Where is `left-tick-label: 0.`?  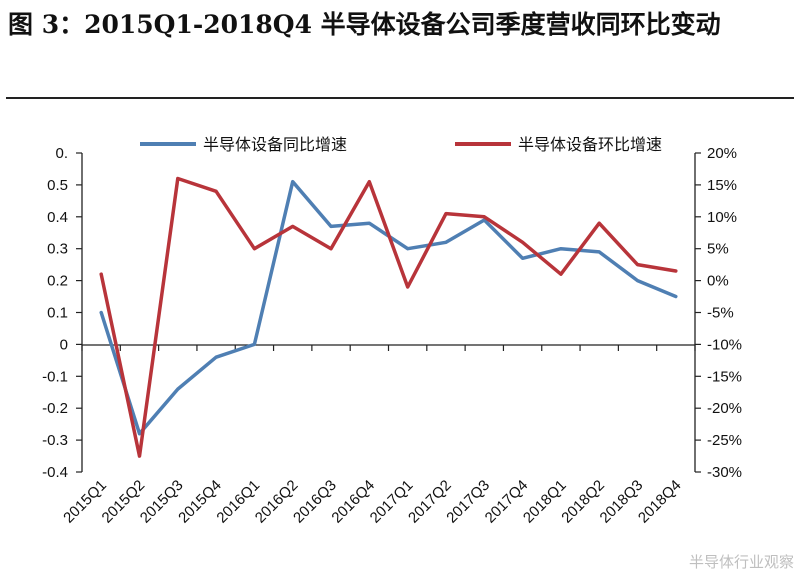
left-tick-label: 0. is located at coordinates (61, 153).